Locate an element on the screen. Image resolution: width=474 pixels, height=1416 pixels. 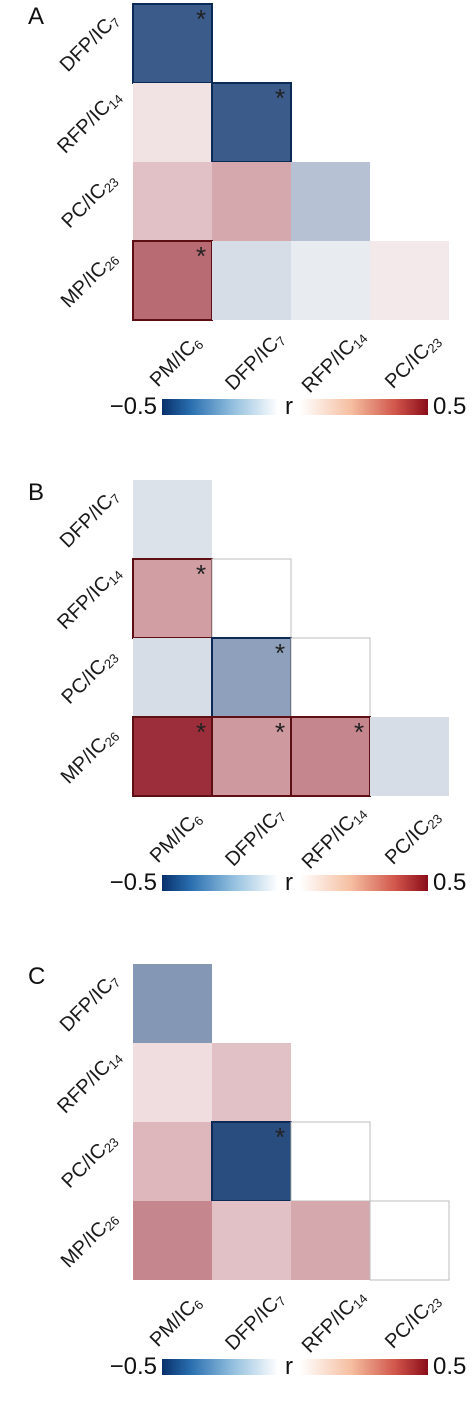
panel-label: B is located at coordinates (36, 492).